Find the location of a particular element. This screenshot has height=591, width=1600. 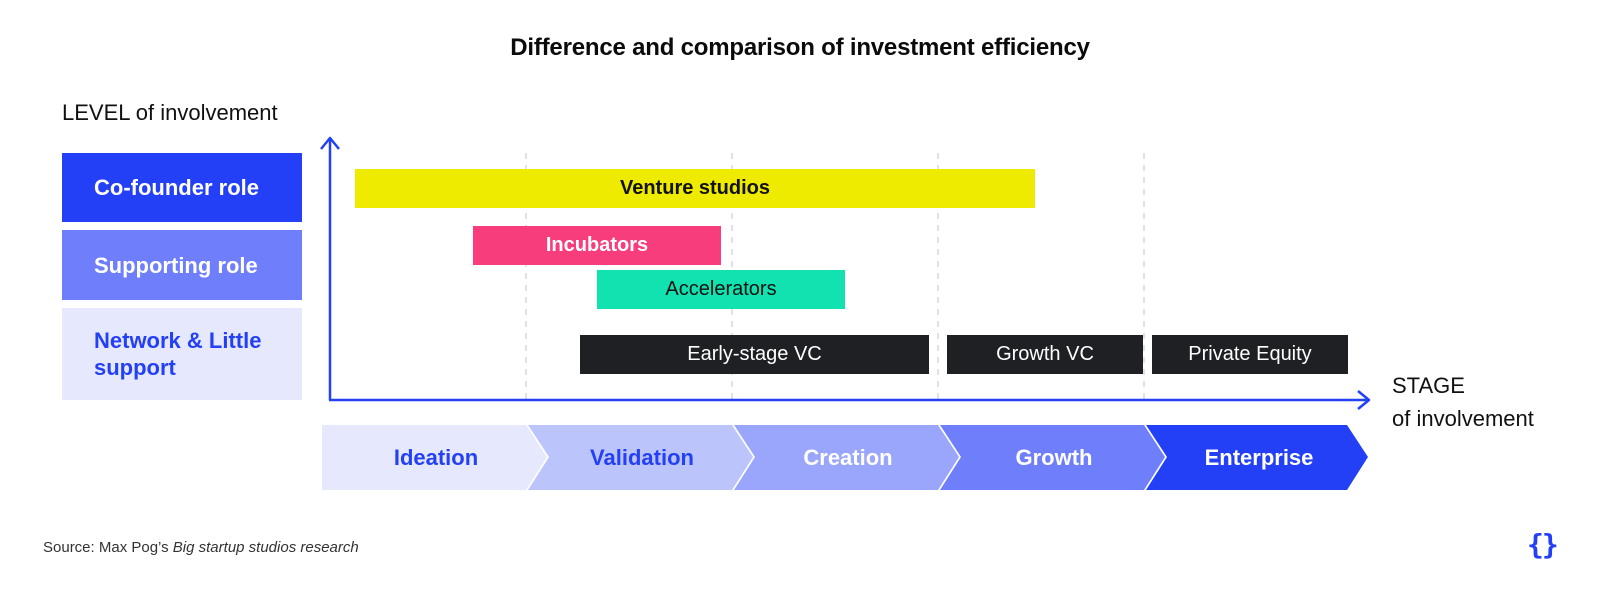

chevron-creation is located at coordinates (846, 457).